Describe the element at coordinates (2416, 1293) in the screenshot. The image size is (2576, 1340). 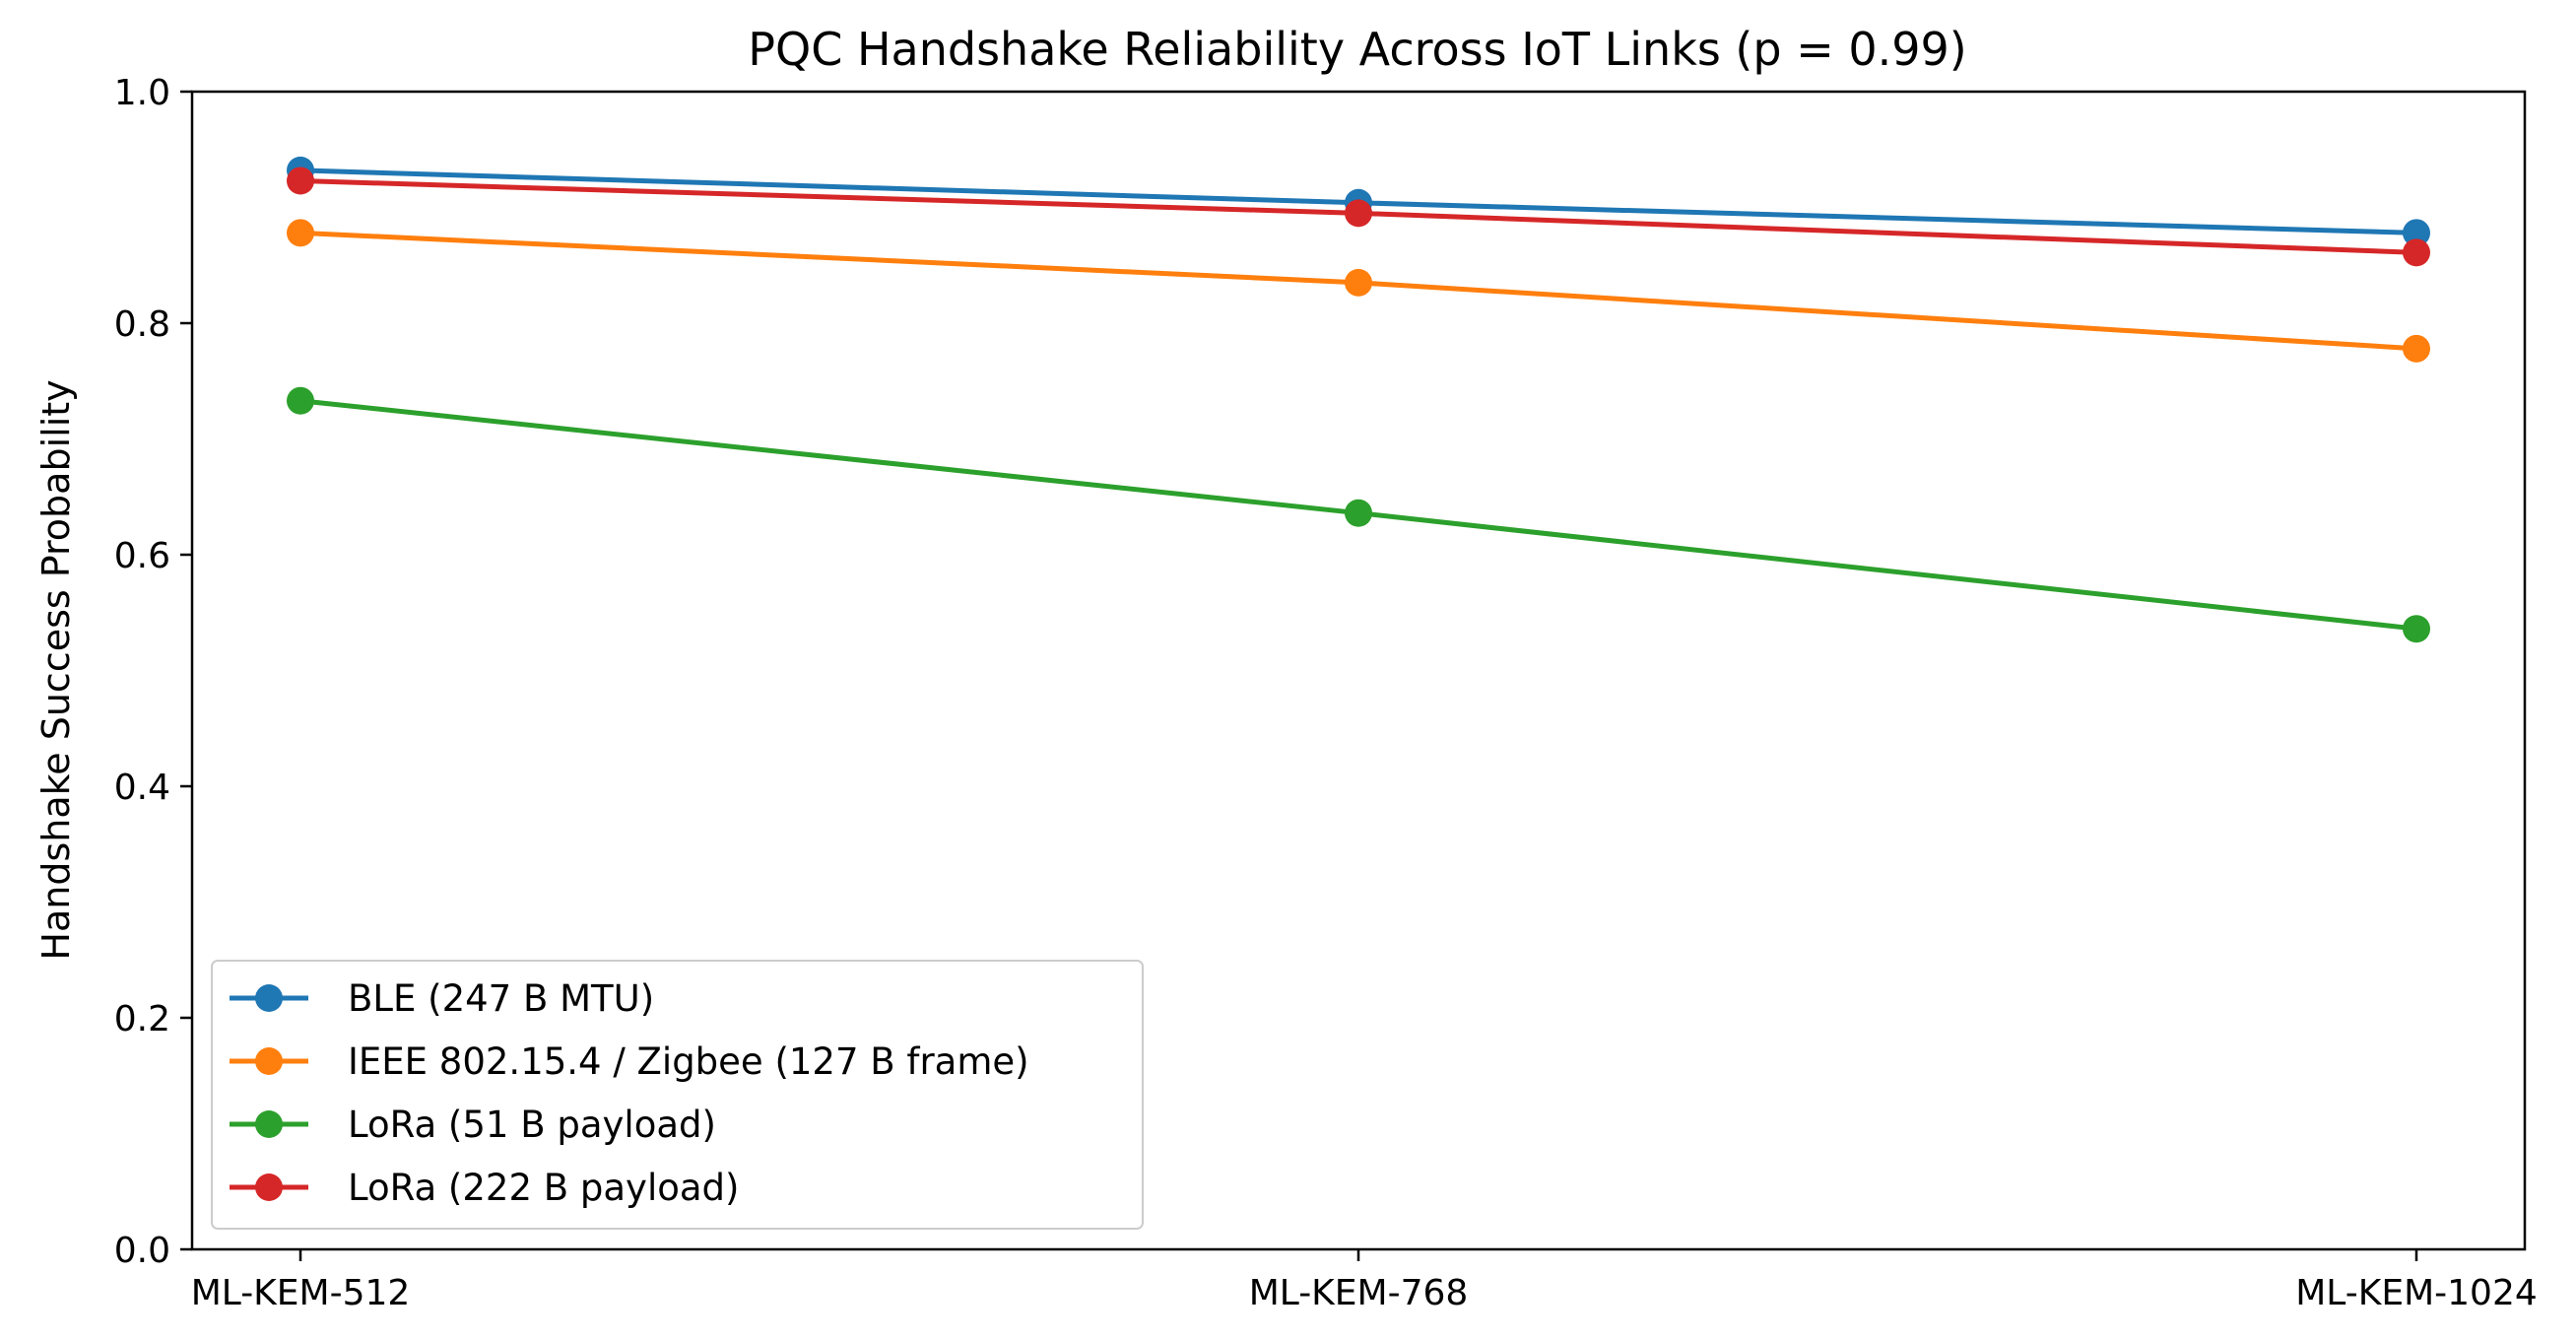
I see `x-tick-label: ML-KEM-1024` at that location.